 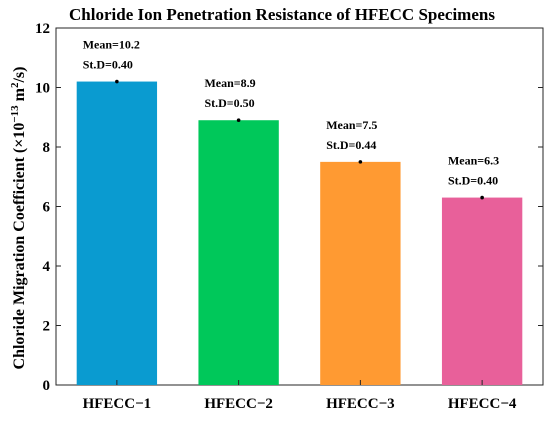 I want to click on std-annotation-3: St.D=0.44, so click(x=351, y=145).